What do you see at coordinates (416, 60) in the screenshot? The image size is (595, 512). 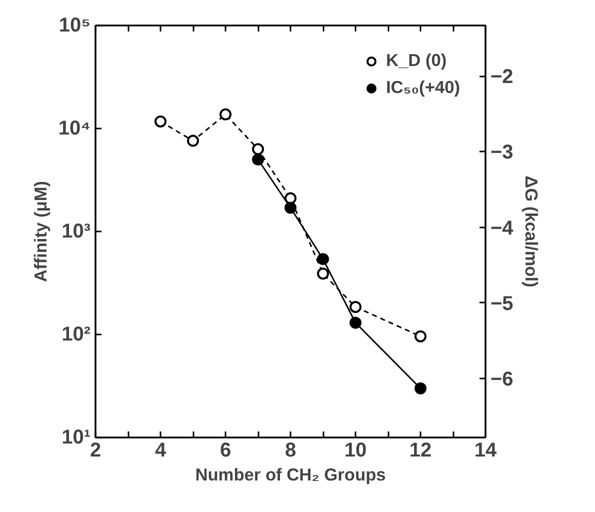 I see `legend-label: K_D (0)` at bounding box center [416, 60].